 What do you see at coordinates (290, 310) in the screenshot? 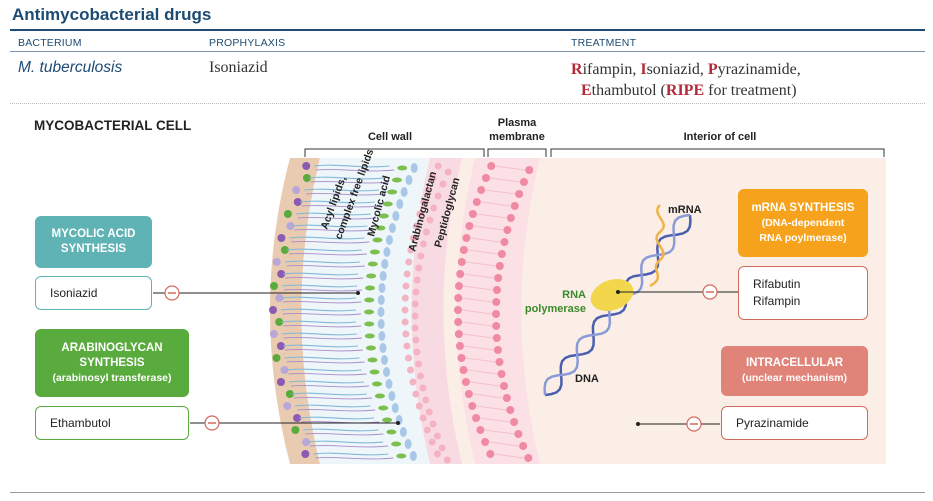
I see `lipid-heads` at bounding box center [290, 310].